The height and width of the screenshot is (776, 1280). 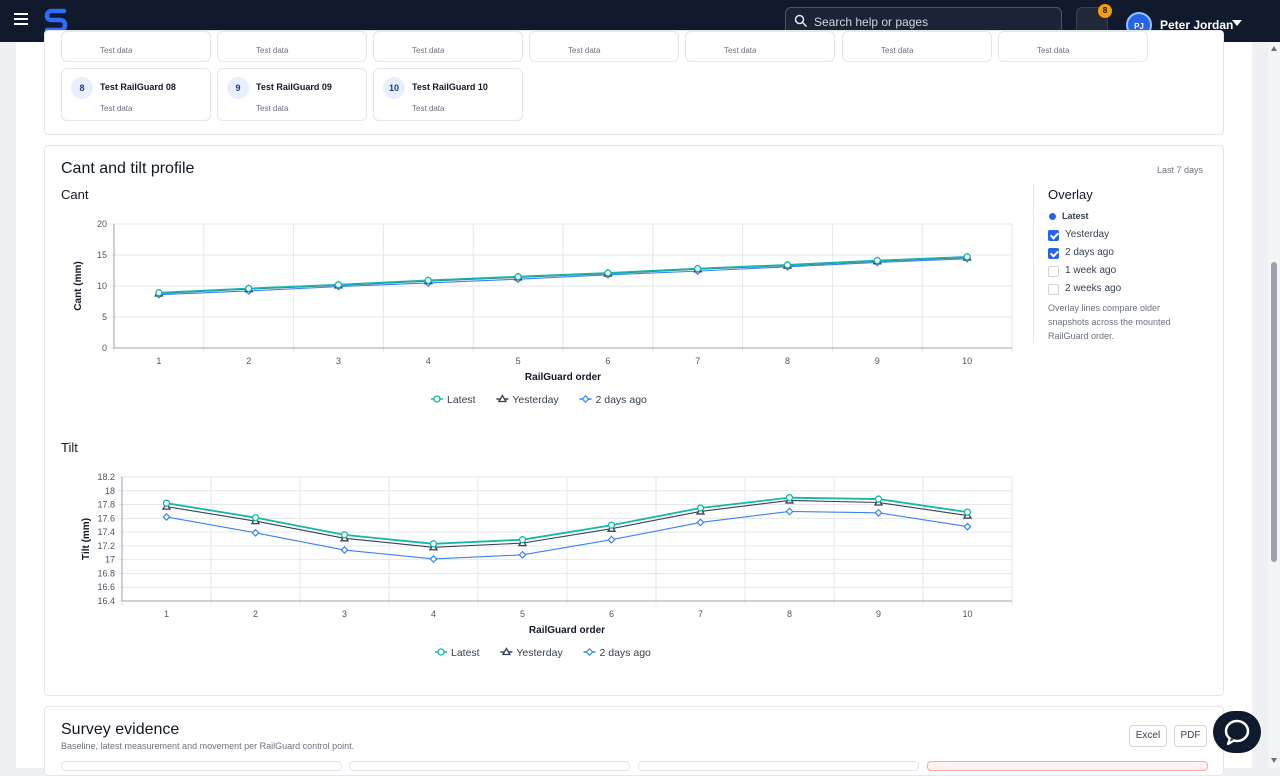 What do you see at coordinates (1091, 270) in the screenshot?
I see `overlay-label: 1 week ago` at bounding box center [1091, 270].